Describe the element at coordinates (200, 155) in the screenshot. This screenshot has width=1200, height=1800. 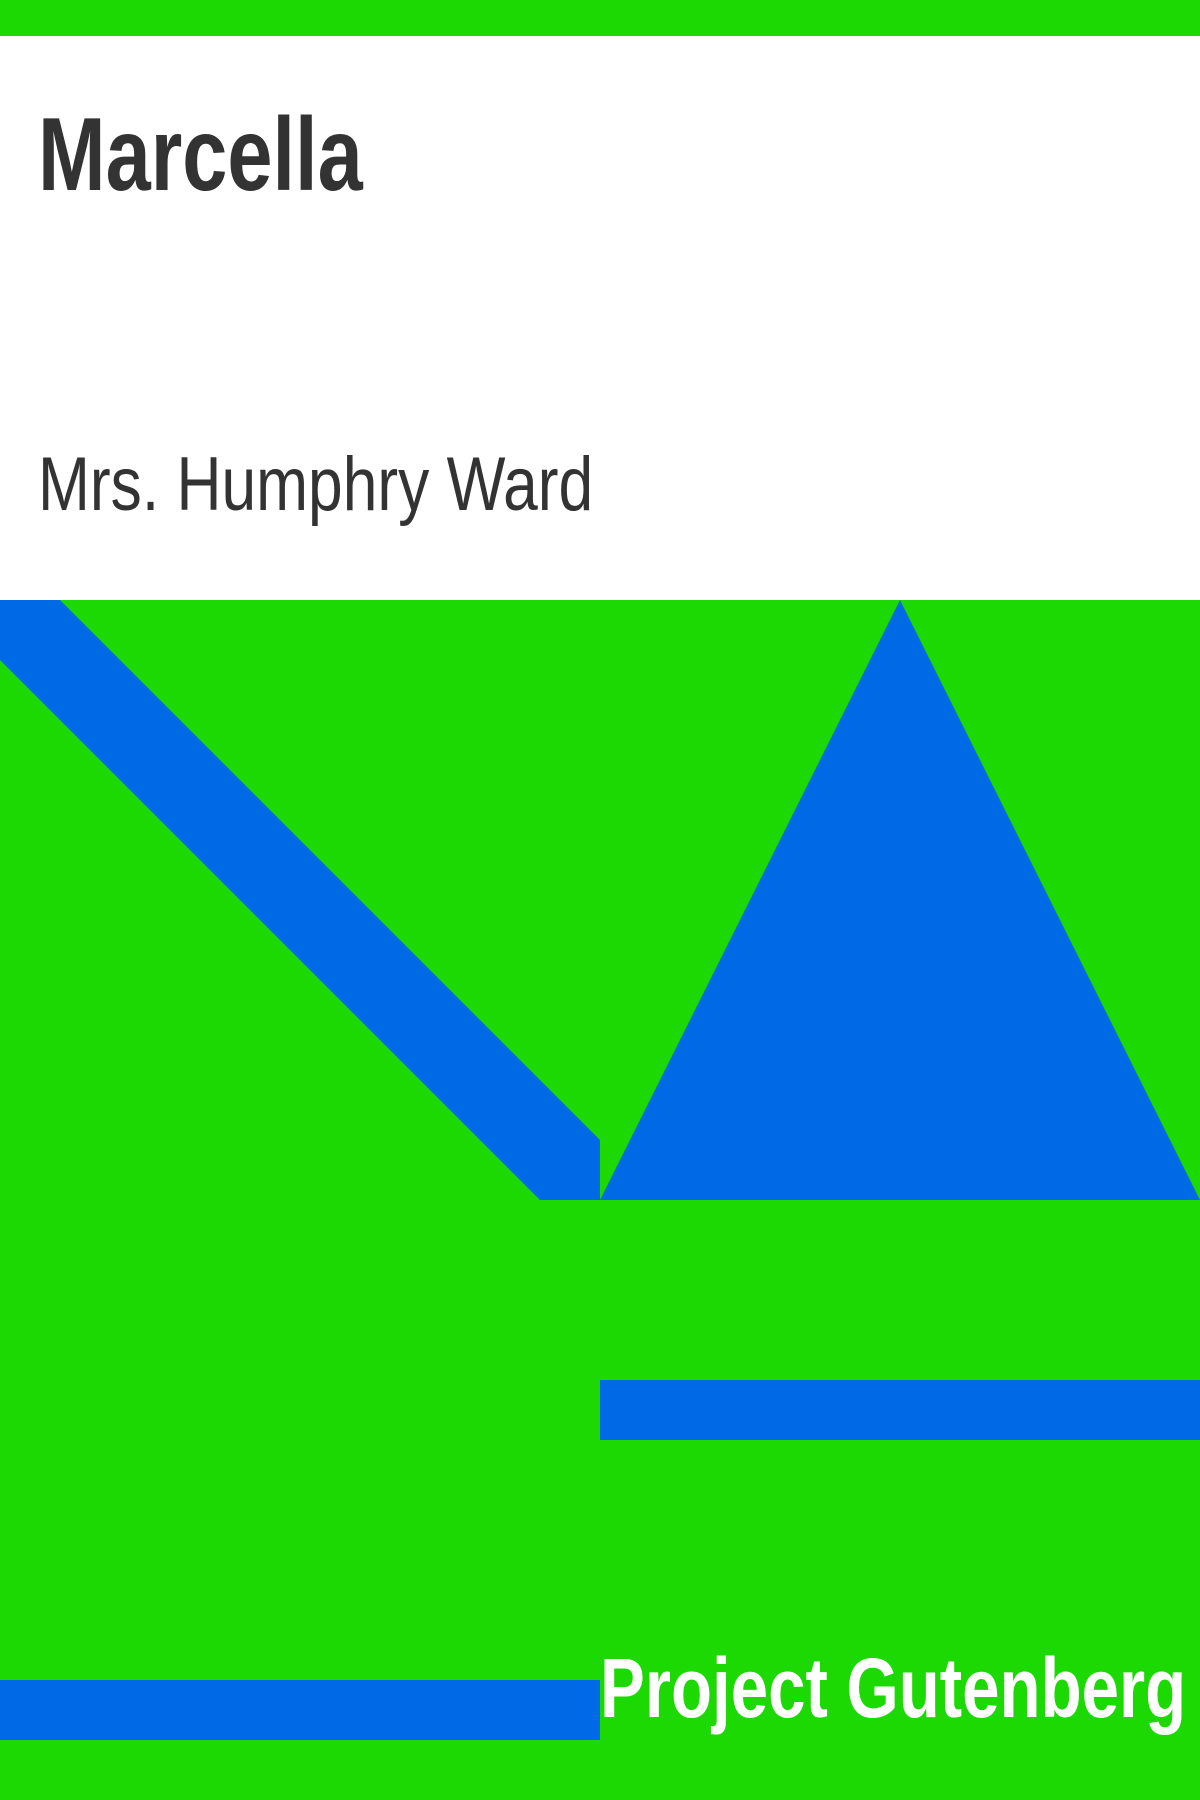
I see `book-title: Marcella` at that location.